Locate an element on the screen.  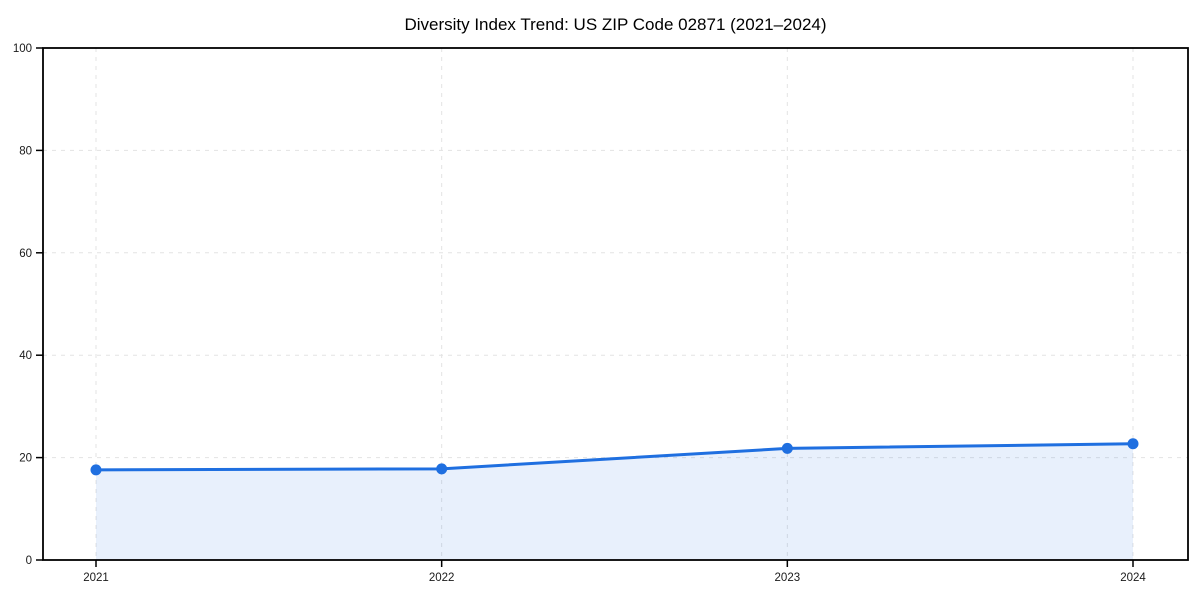
x-tick-label: 2023 is located at coordinates (788, 578).